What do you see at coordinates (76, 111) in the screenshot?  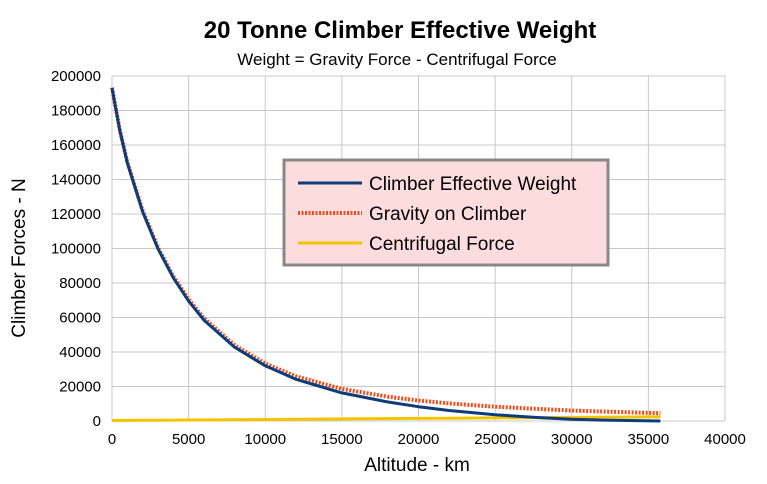 I see `y-tick-label: 180000` at bounding box center [76, 111].